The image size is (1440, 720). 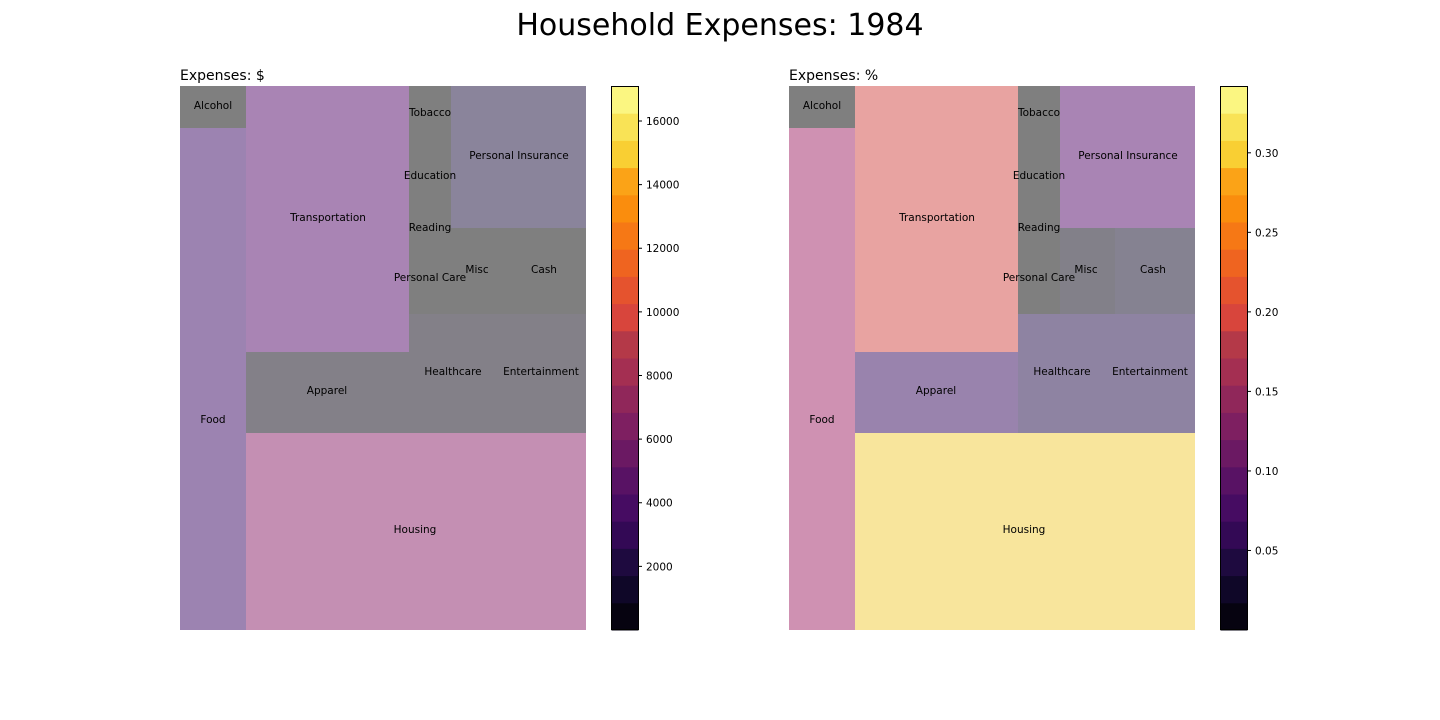 I want to click on left-colorbar: 2000 4000 6000 8000 10000 12000 14000 16000, so click(x=645, y=358).